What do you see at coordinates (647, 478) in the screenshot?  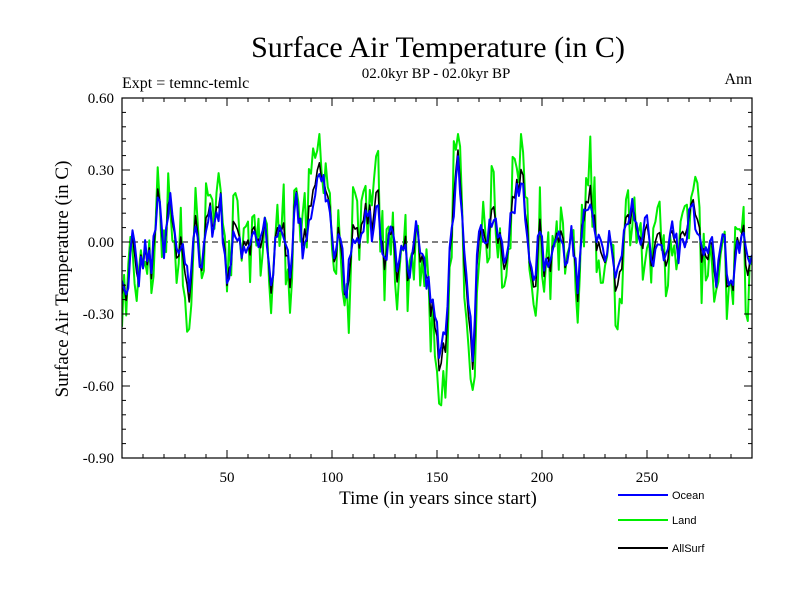 I see `x-tick-label: 250` at bounding box center [647, 478].